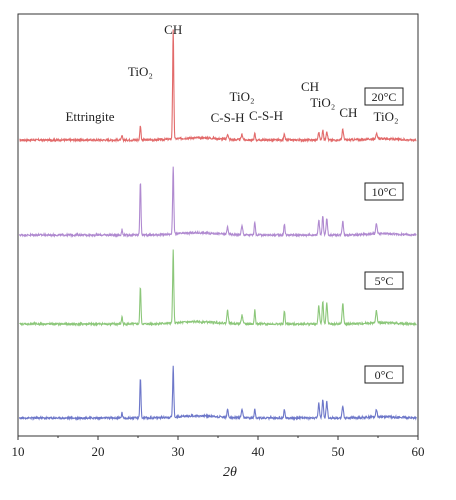  What do you see at coordinates (218, 447) in the screenshot?
I see `x-axis: 10 20 30 40 50 60` at bounding box center [218, 447].